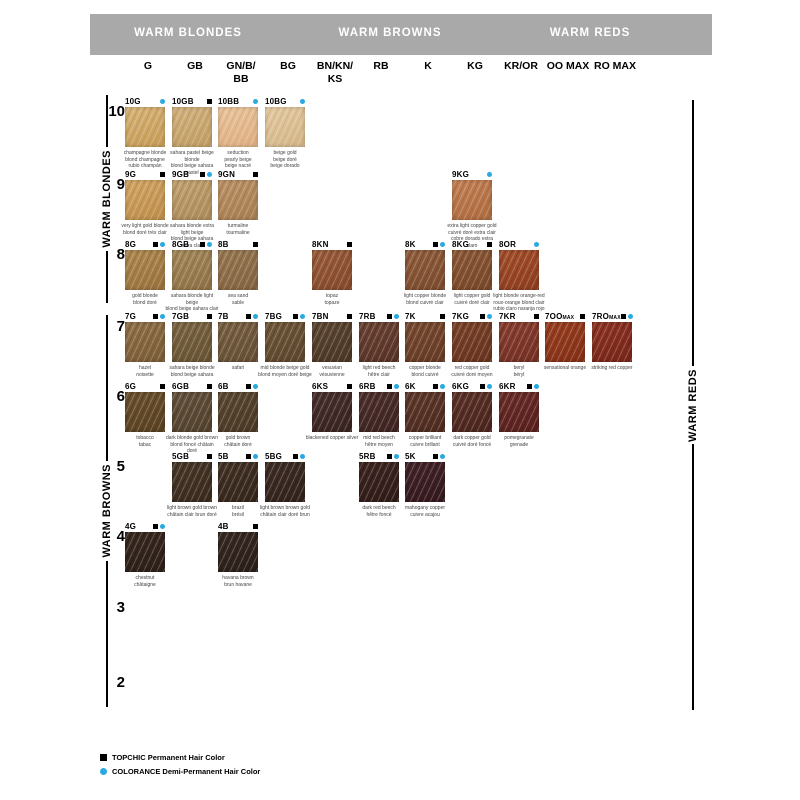 The width and height of the screenshot is (800, 800). I want to click on swatch-cell-7kg: 7KG red copper gold cuivré doré moyen, so click(473, 345).